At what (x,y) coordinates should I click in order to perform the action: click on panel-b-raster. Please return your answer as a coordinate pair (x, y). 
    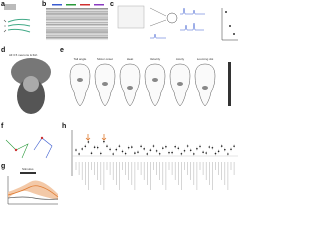
    Looking at the image, I should click on (77, 22).